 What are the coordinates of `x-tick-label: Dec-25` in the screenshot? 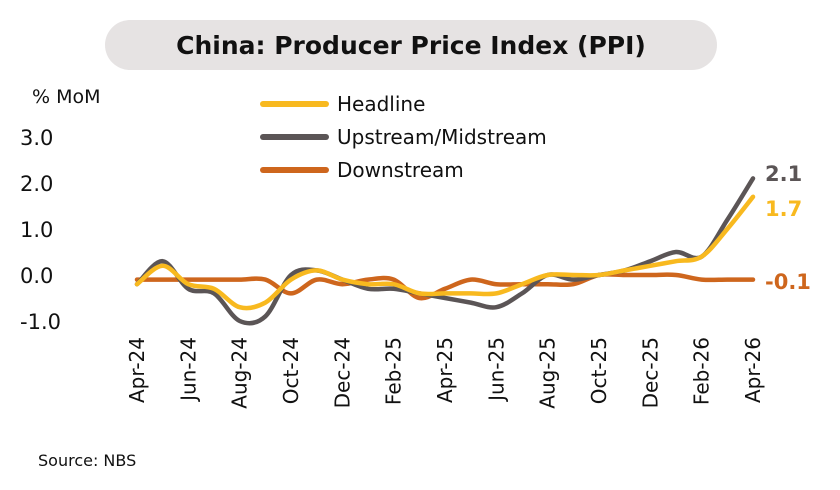 It's located at (650, 372).